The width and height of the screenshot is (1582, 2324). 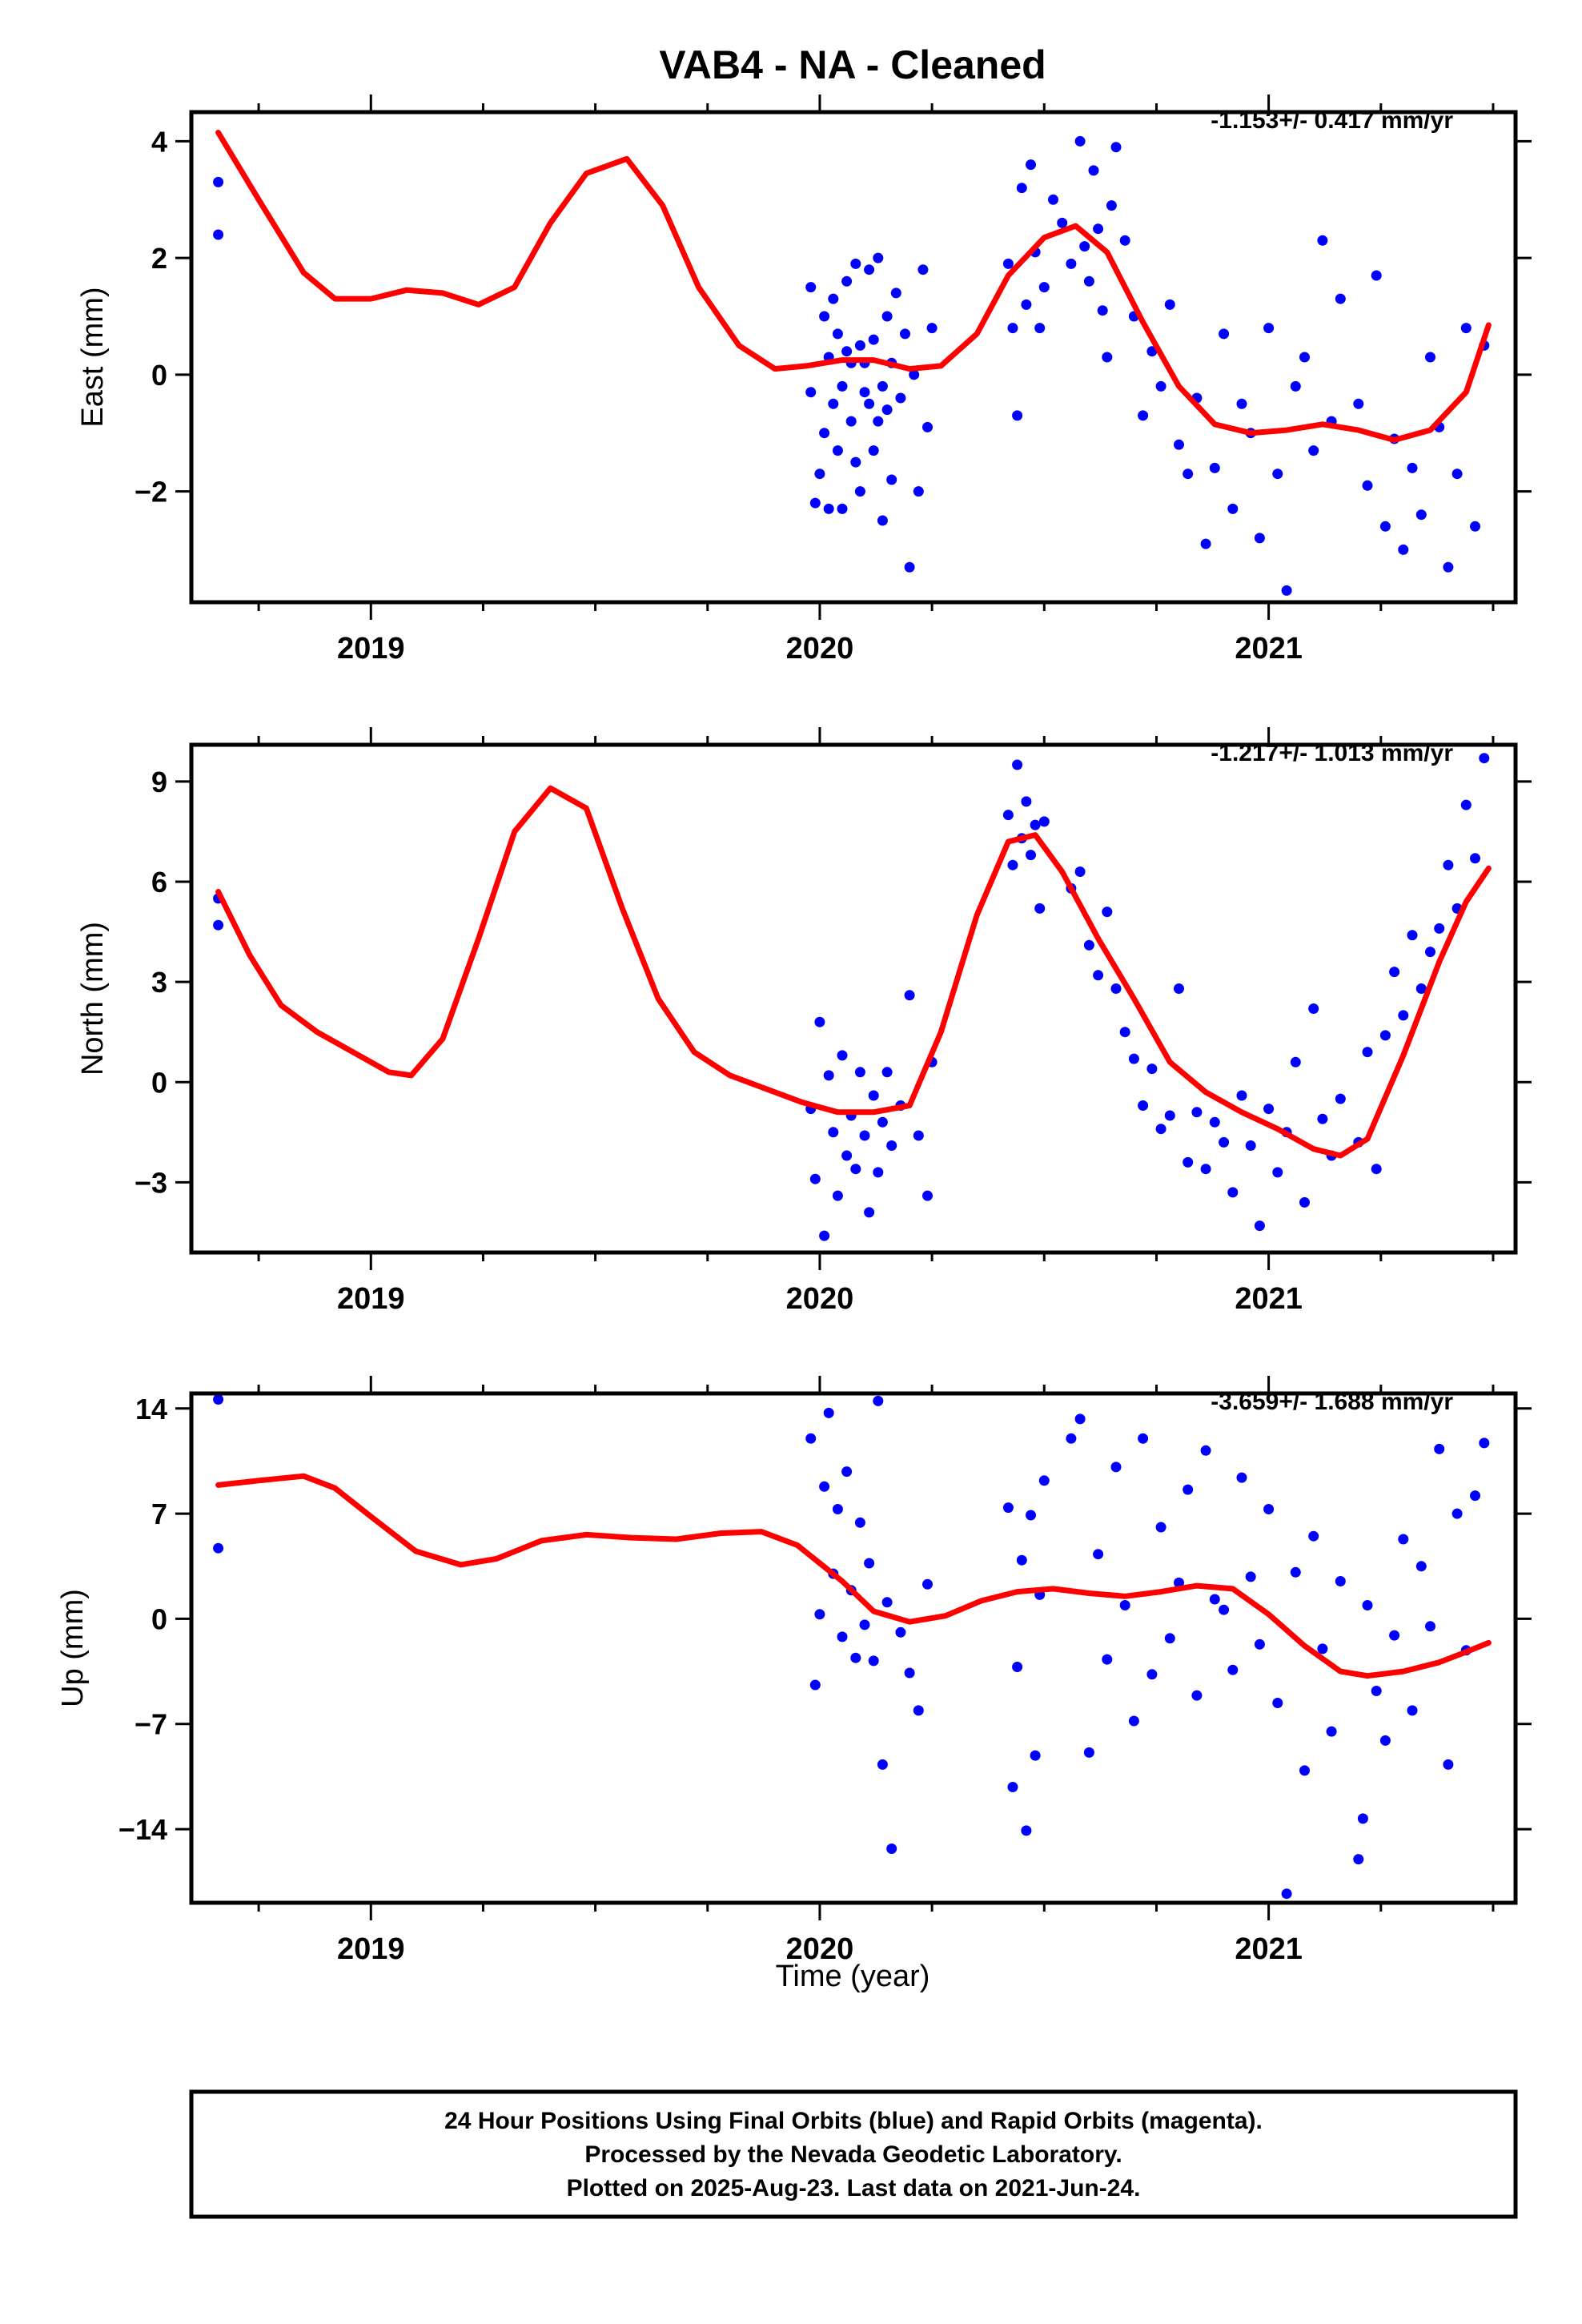 I want to click on y-tick-label: 3, so click(x=159, y=982).